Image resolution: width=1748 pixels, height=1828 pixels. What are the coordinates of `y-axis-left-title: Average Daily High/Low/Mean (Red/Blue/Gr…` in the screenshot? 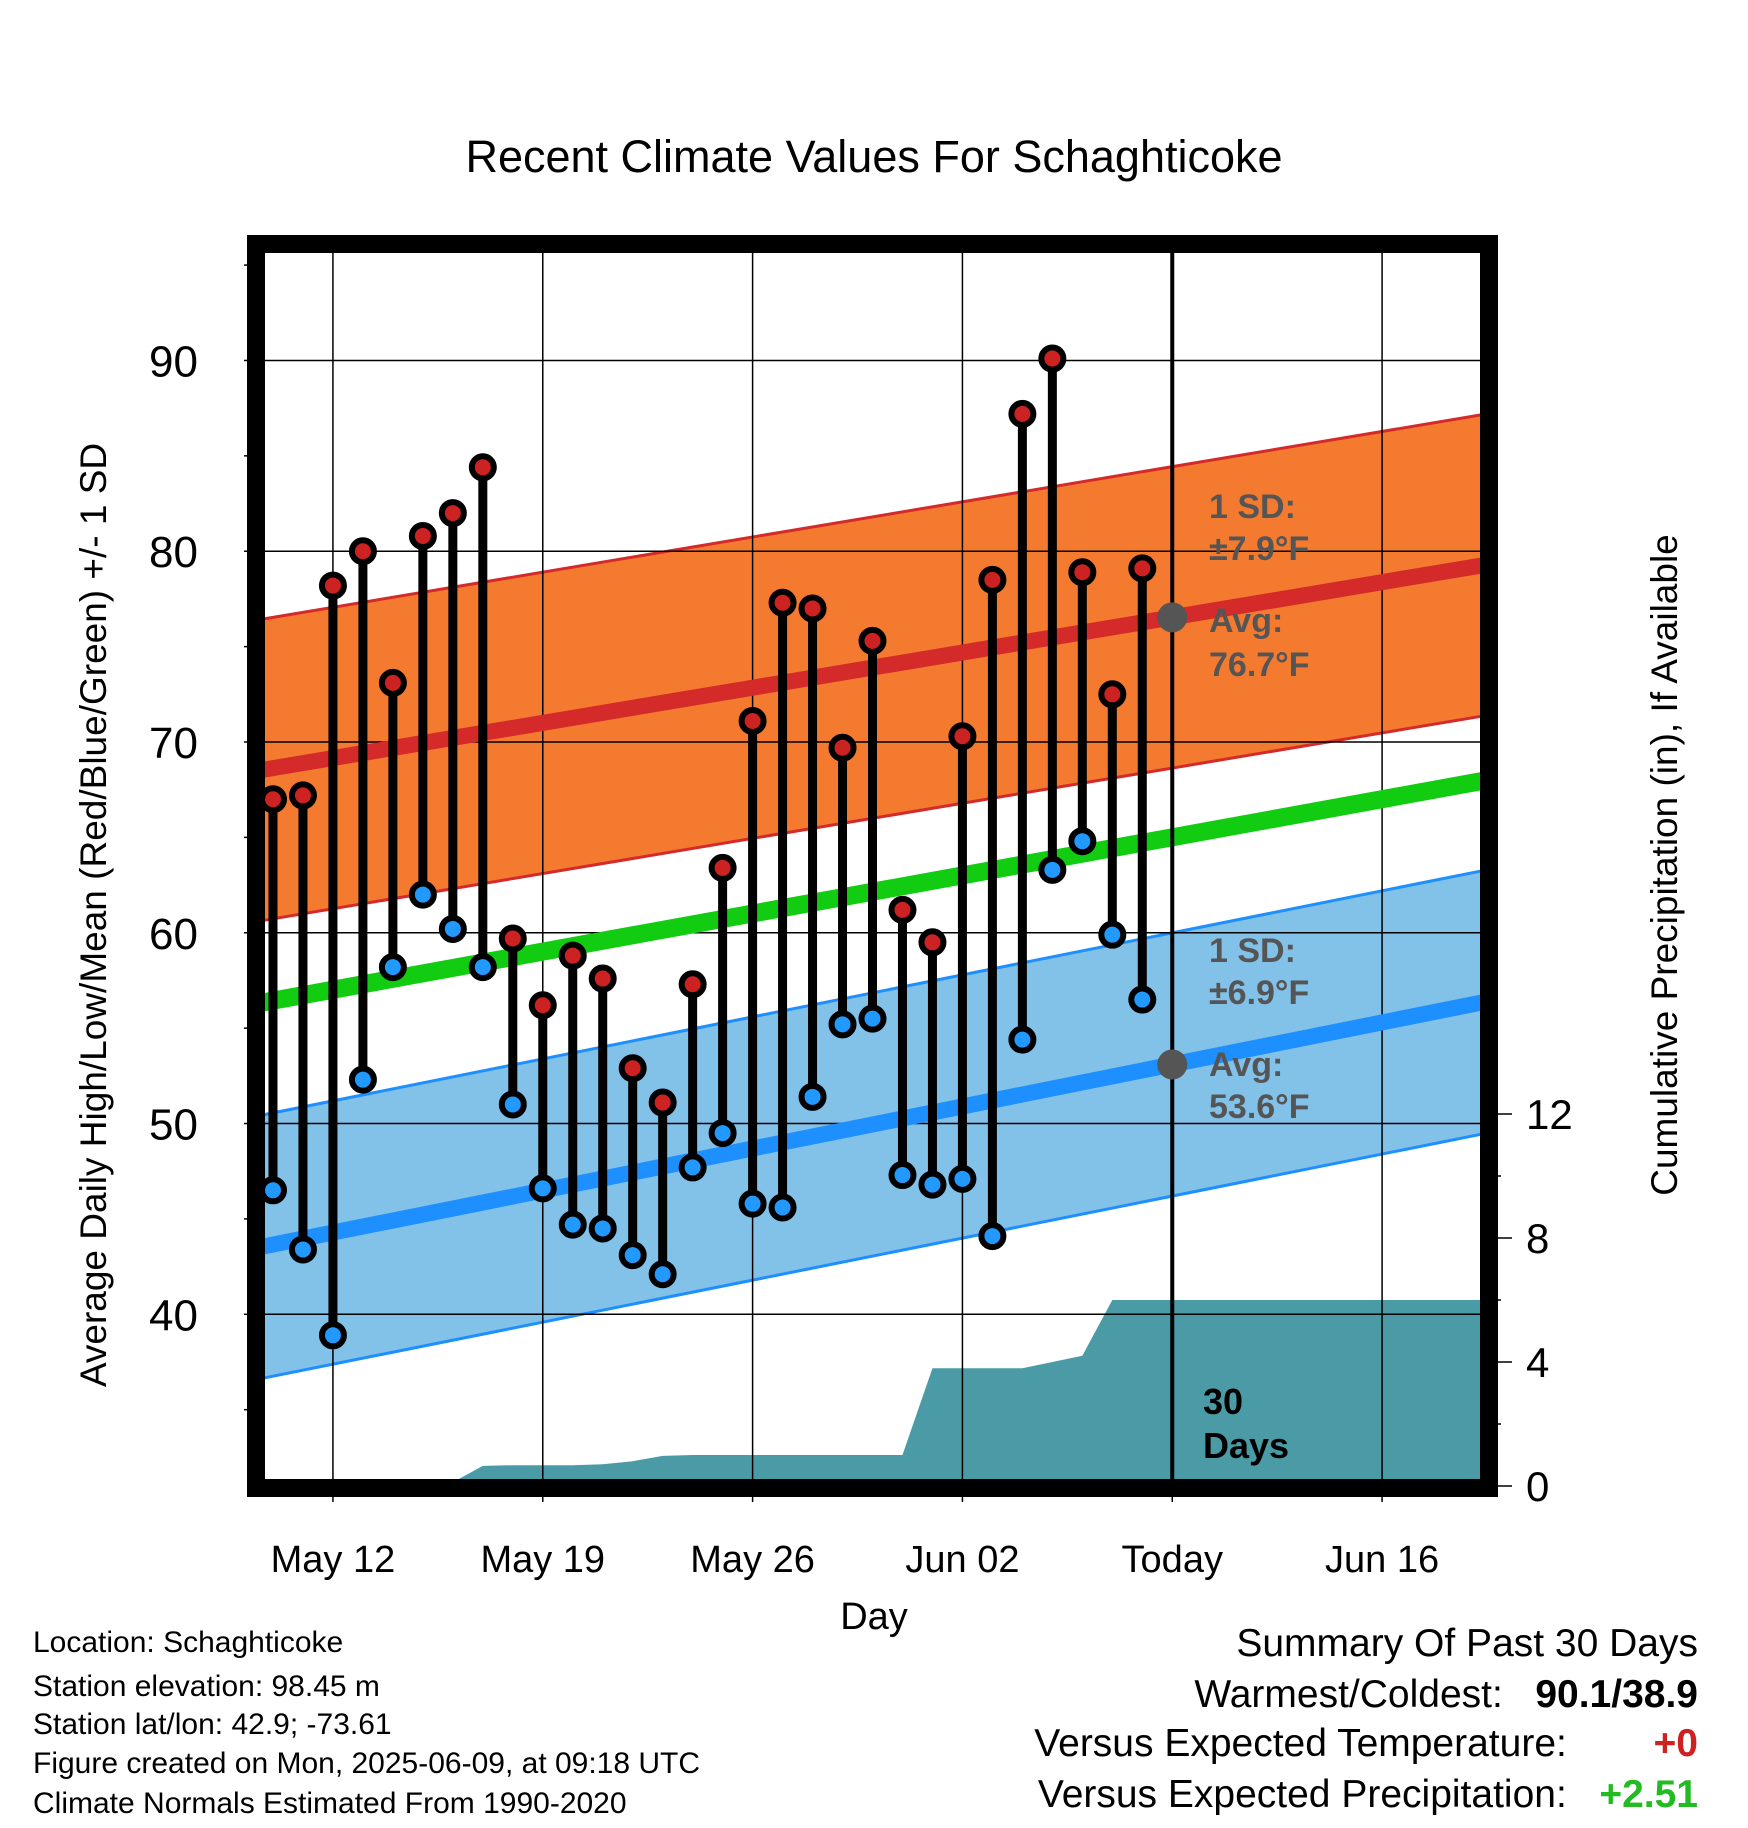 It's located at (93, 915).